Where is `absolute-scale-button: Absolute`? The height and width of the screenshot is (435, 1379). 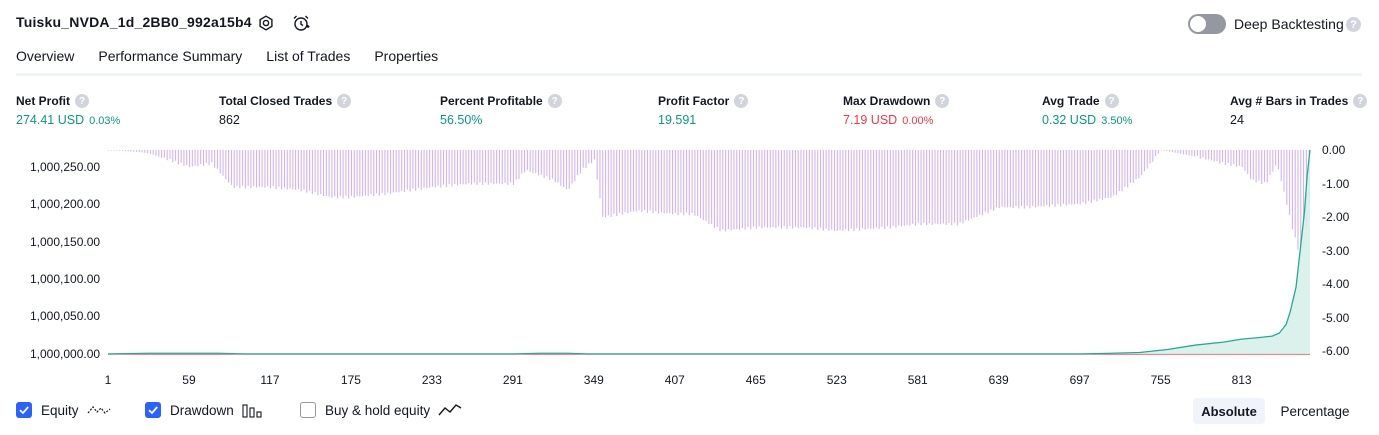
absolute-scale-button: Absolute is located at coordinates (1229, 411).